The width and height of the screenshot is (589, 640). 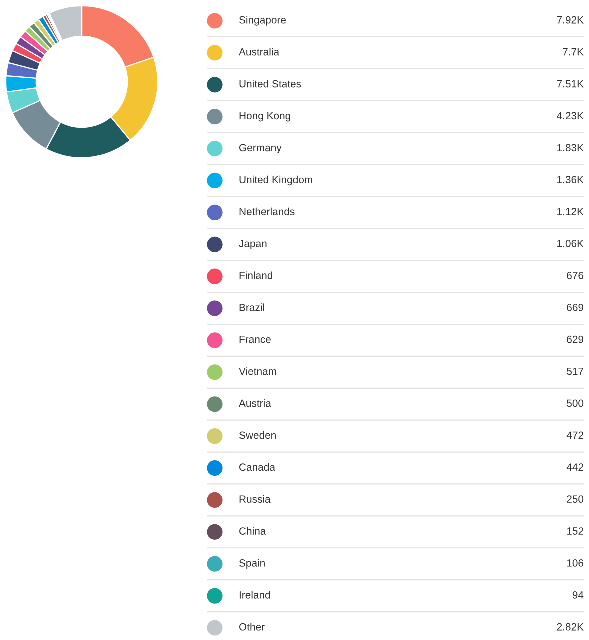 I want to click on data-label: 1.12K, so click(x=571, y=212).